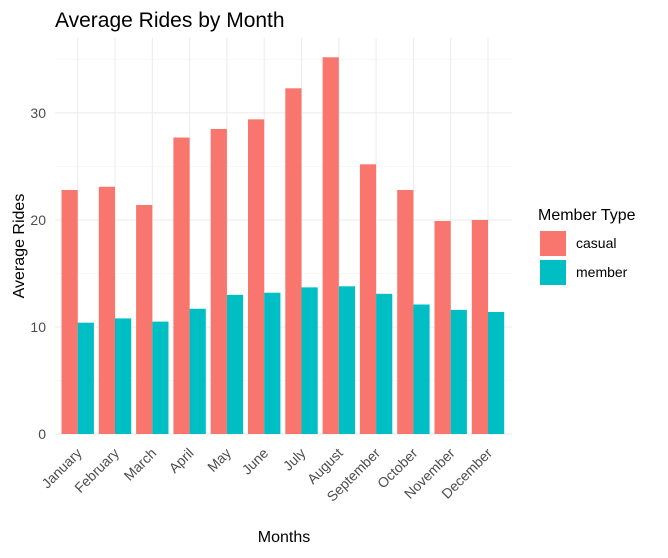 This screenshot has height=558, width=668. I want to click on bar-casual-july, so click(293, 261).